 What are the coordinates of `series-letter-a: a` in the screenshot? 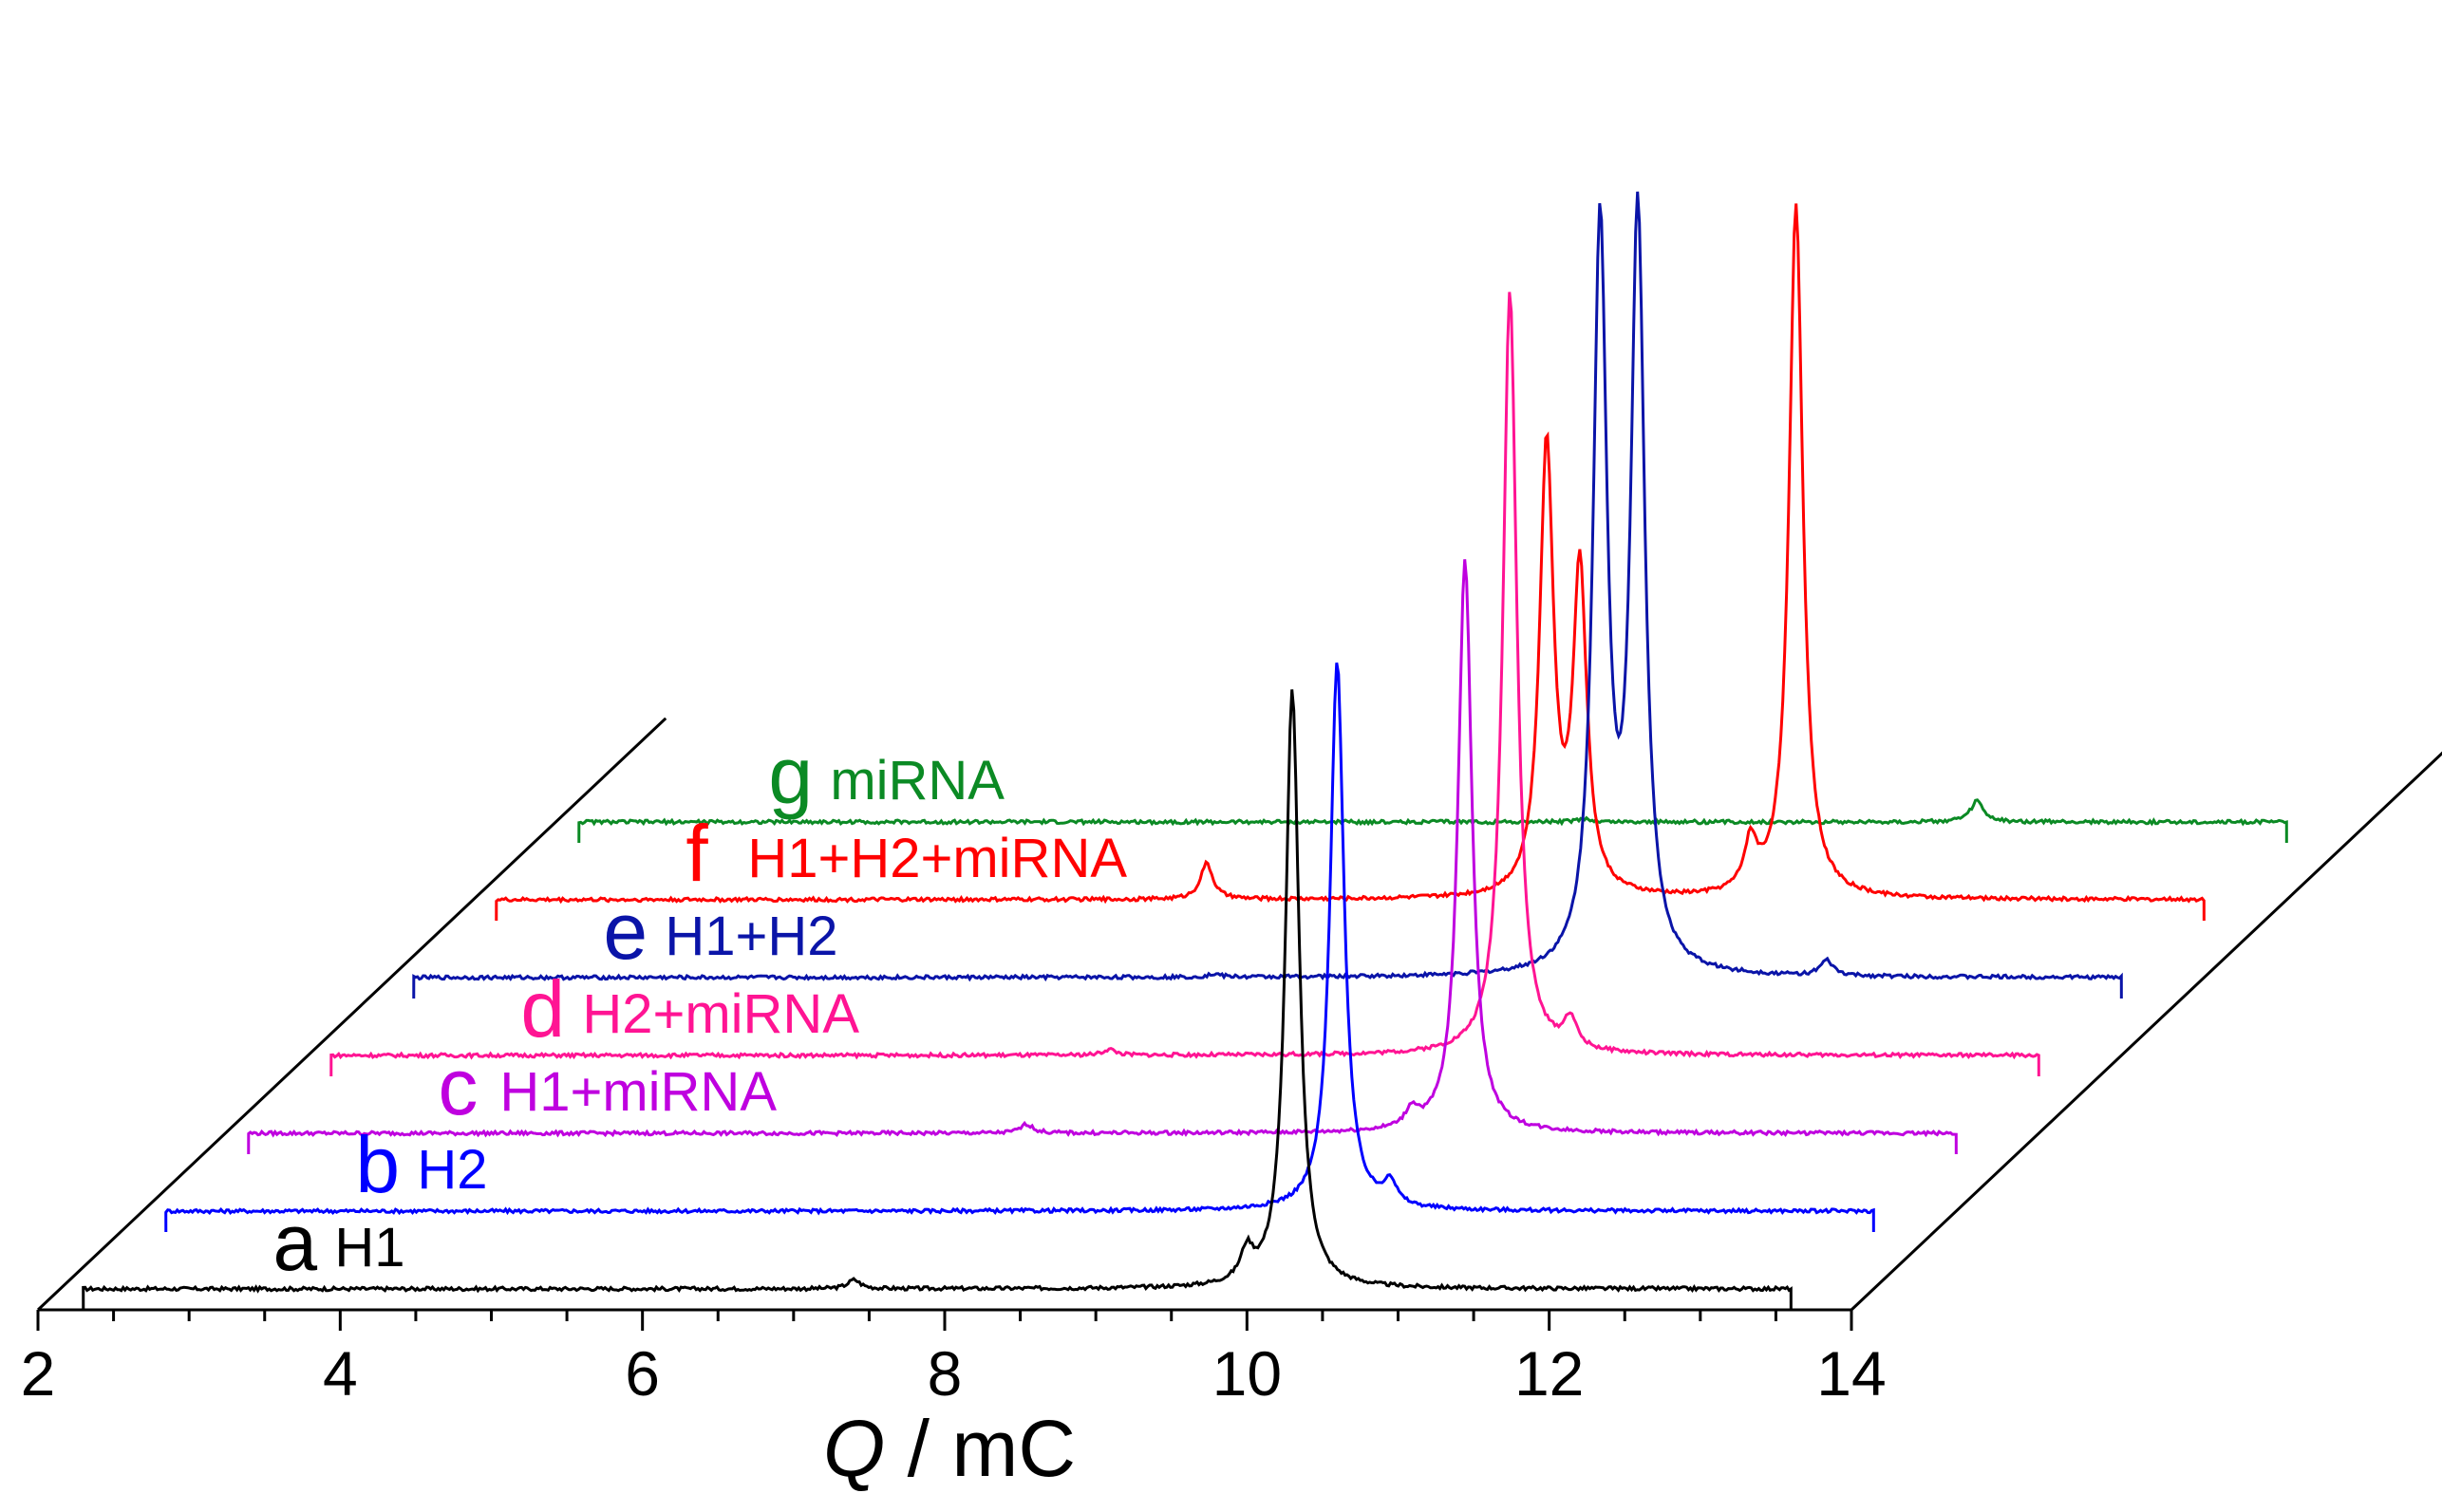 It's located at (294, 1242).